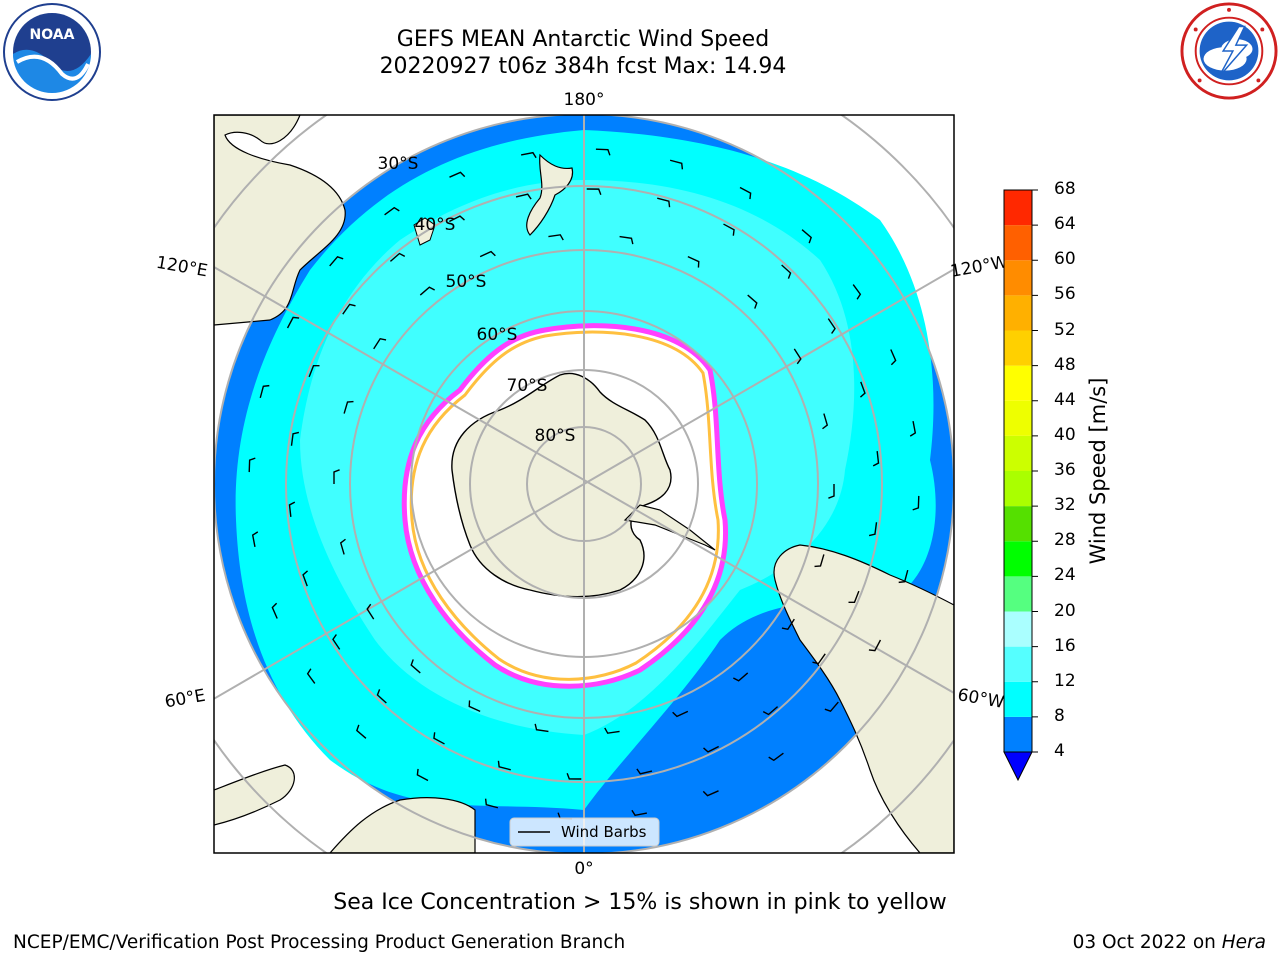 This screenshot has height=960, width=1280. Describe the element at coordinates (1243, 942) in the screenshot. I see `credit-host: Hera` at that location.